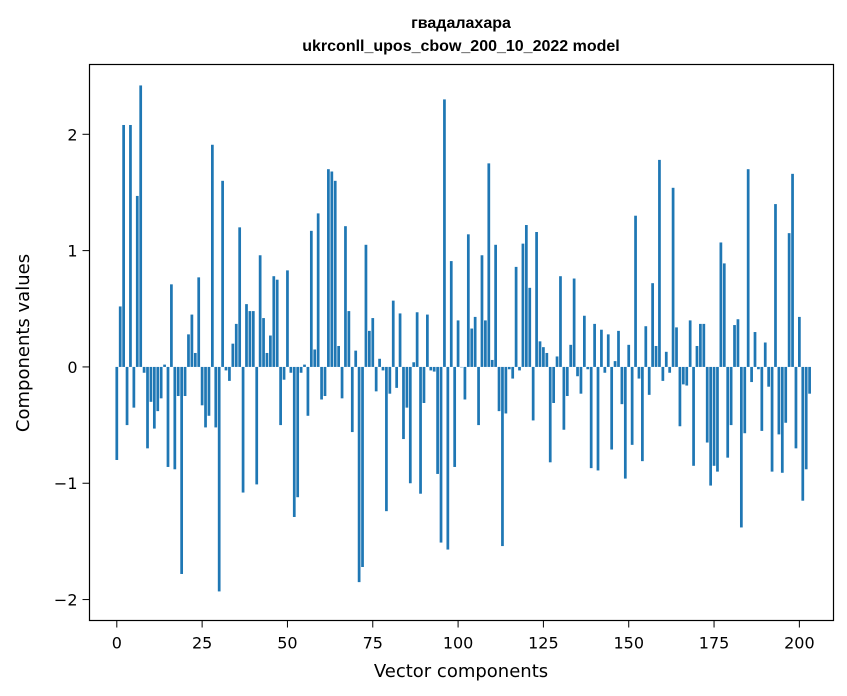 This screenshot has height=696, width=847. I want to click on x-tick-label: 200, so click(799, 643).